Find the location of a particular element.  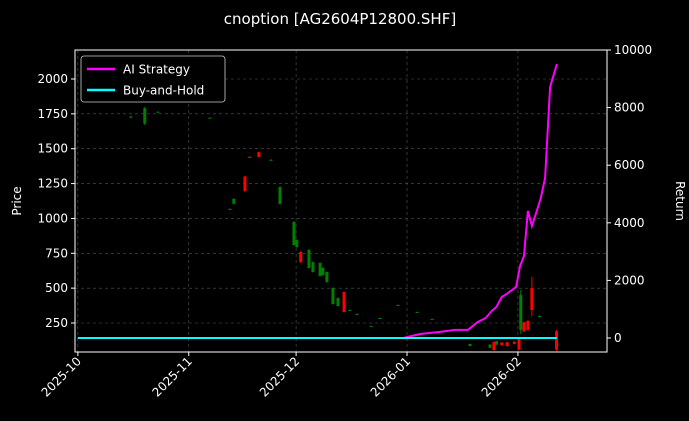

y2-tick-label: 8000 is located at coordinates (629, 108).